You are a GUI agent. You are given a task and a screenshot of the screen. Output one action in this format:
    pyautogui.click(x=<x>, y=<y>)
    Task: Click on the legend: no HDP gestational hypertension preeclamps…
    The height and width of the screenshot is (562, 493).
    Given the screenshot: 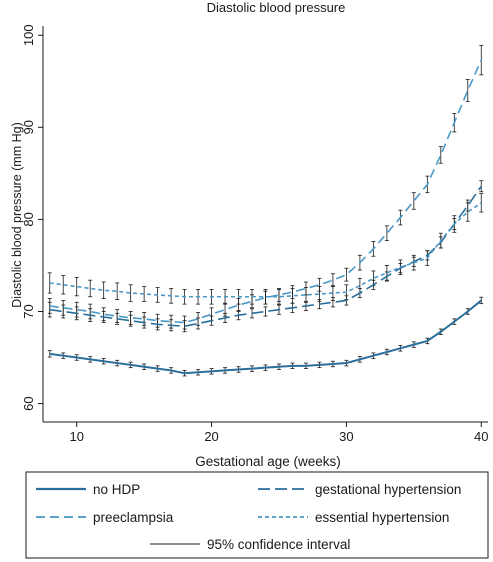 What is the action you would take?
    pyautogui.click(x=248, y=517)
    